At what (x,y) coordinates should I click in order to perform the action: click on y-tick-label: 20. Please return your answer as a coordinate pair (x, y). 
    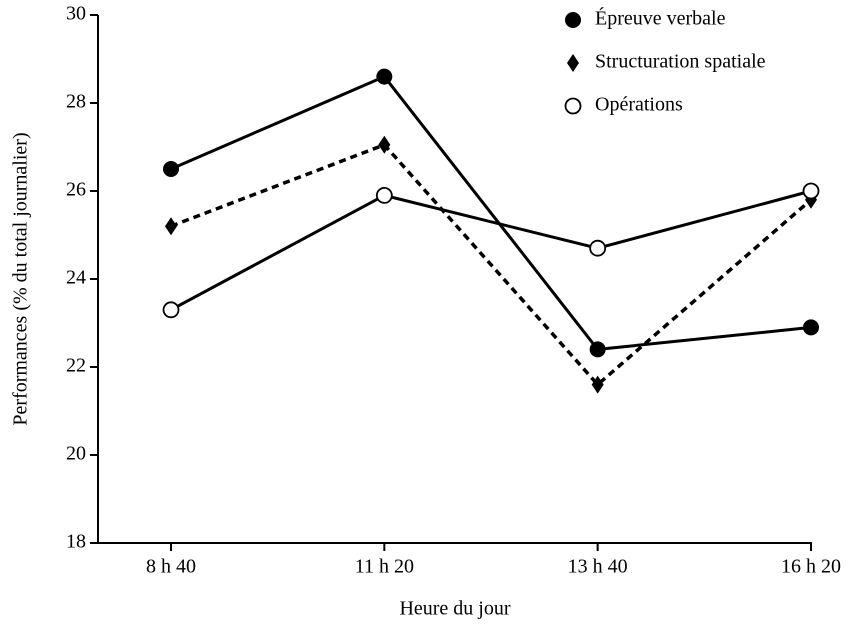
    Looking at the image, I should click on (76, 454).